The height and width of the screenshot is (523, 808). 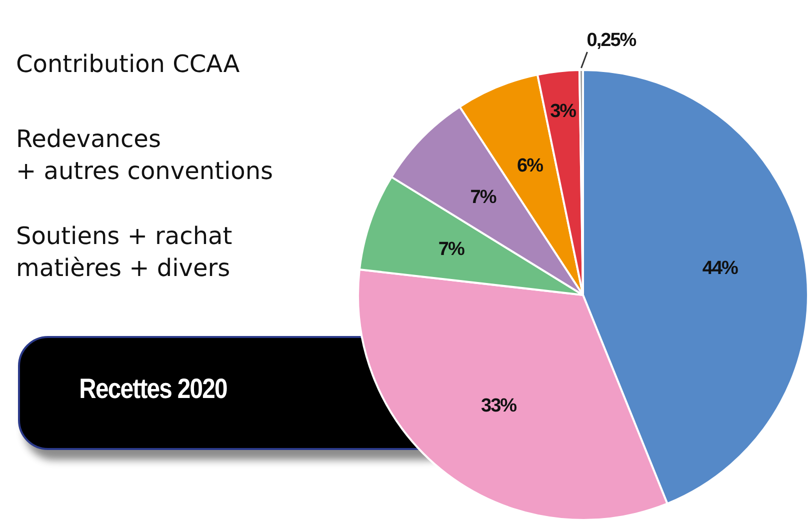 I want to click on text: Redevances + autres conventions, so click(x=145, y=155).